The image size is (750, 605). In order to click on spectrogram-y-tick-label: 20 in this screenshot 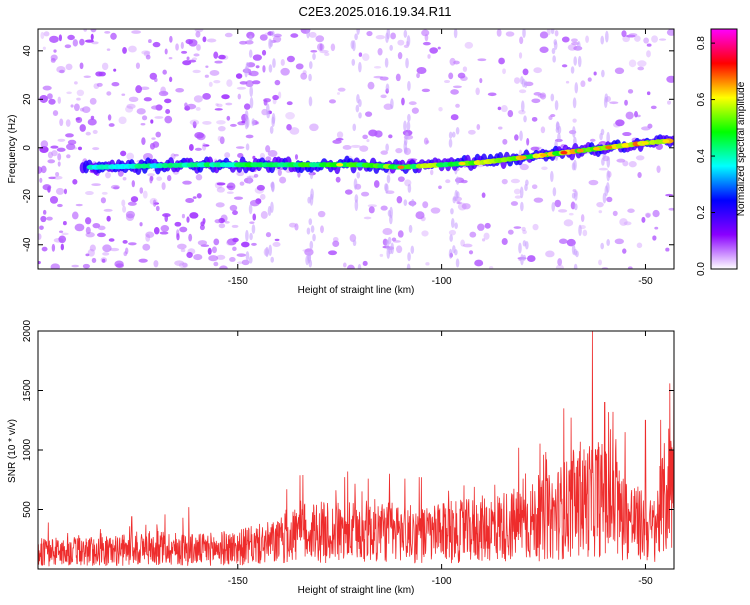, I will do `click(27, 99)`.